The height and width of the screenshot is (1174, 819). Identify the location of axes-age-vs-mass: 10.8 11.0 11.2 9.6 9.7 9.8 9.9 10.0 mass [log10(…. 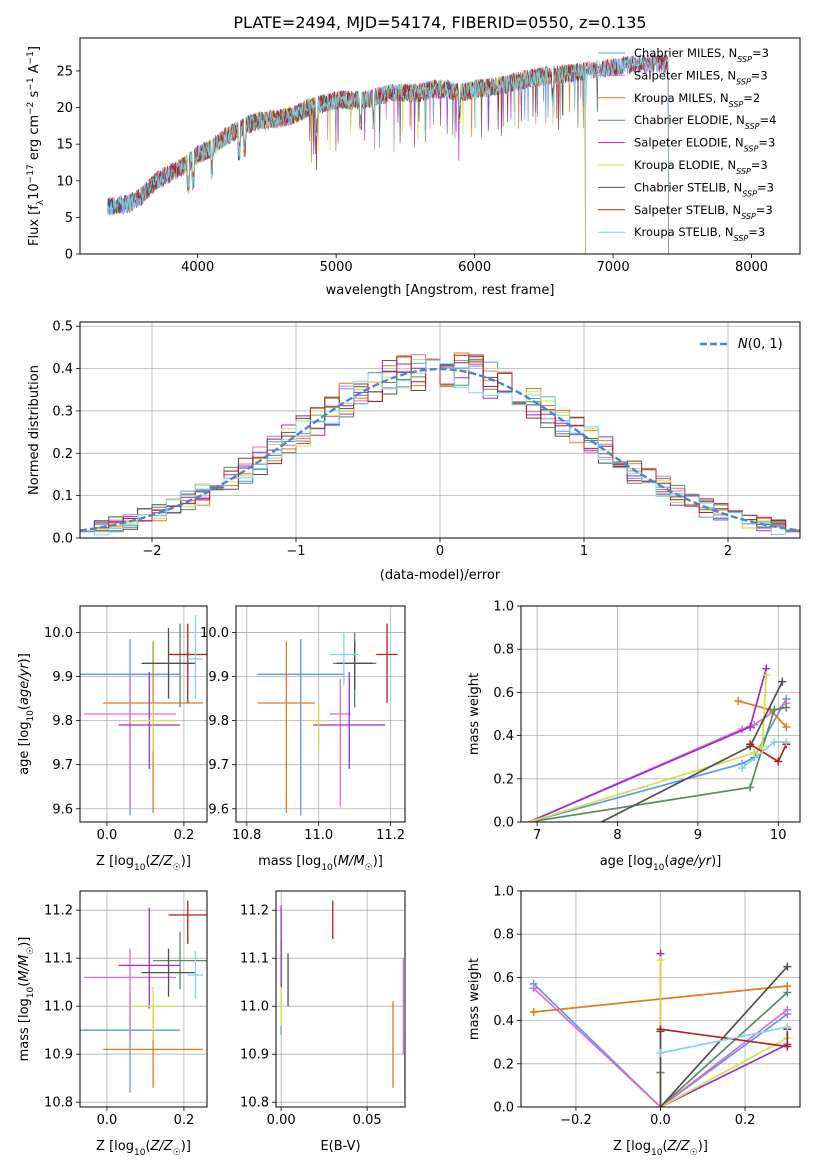
(303, 739).